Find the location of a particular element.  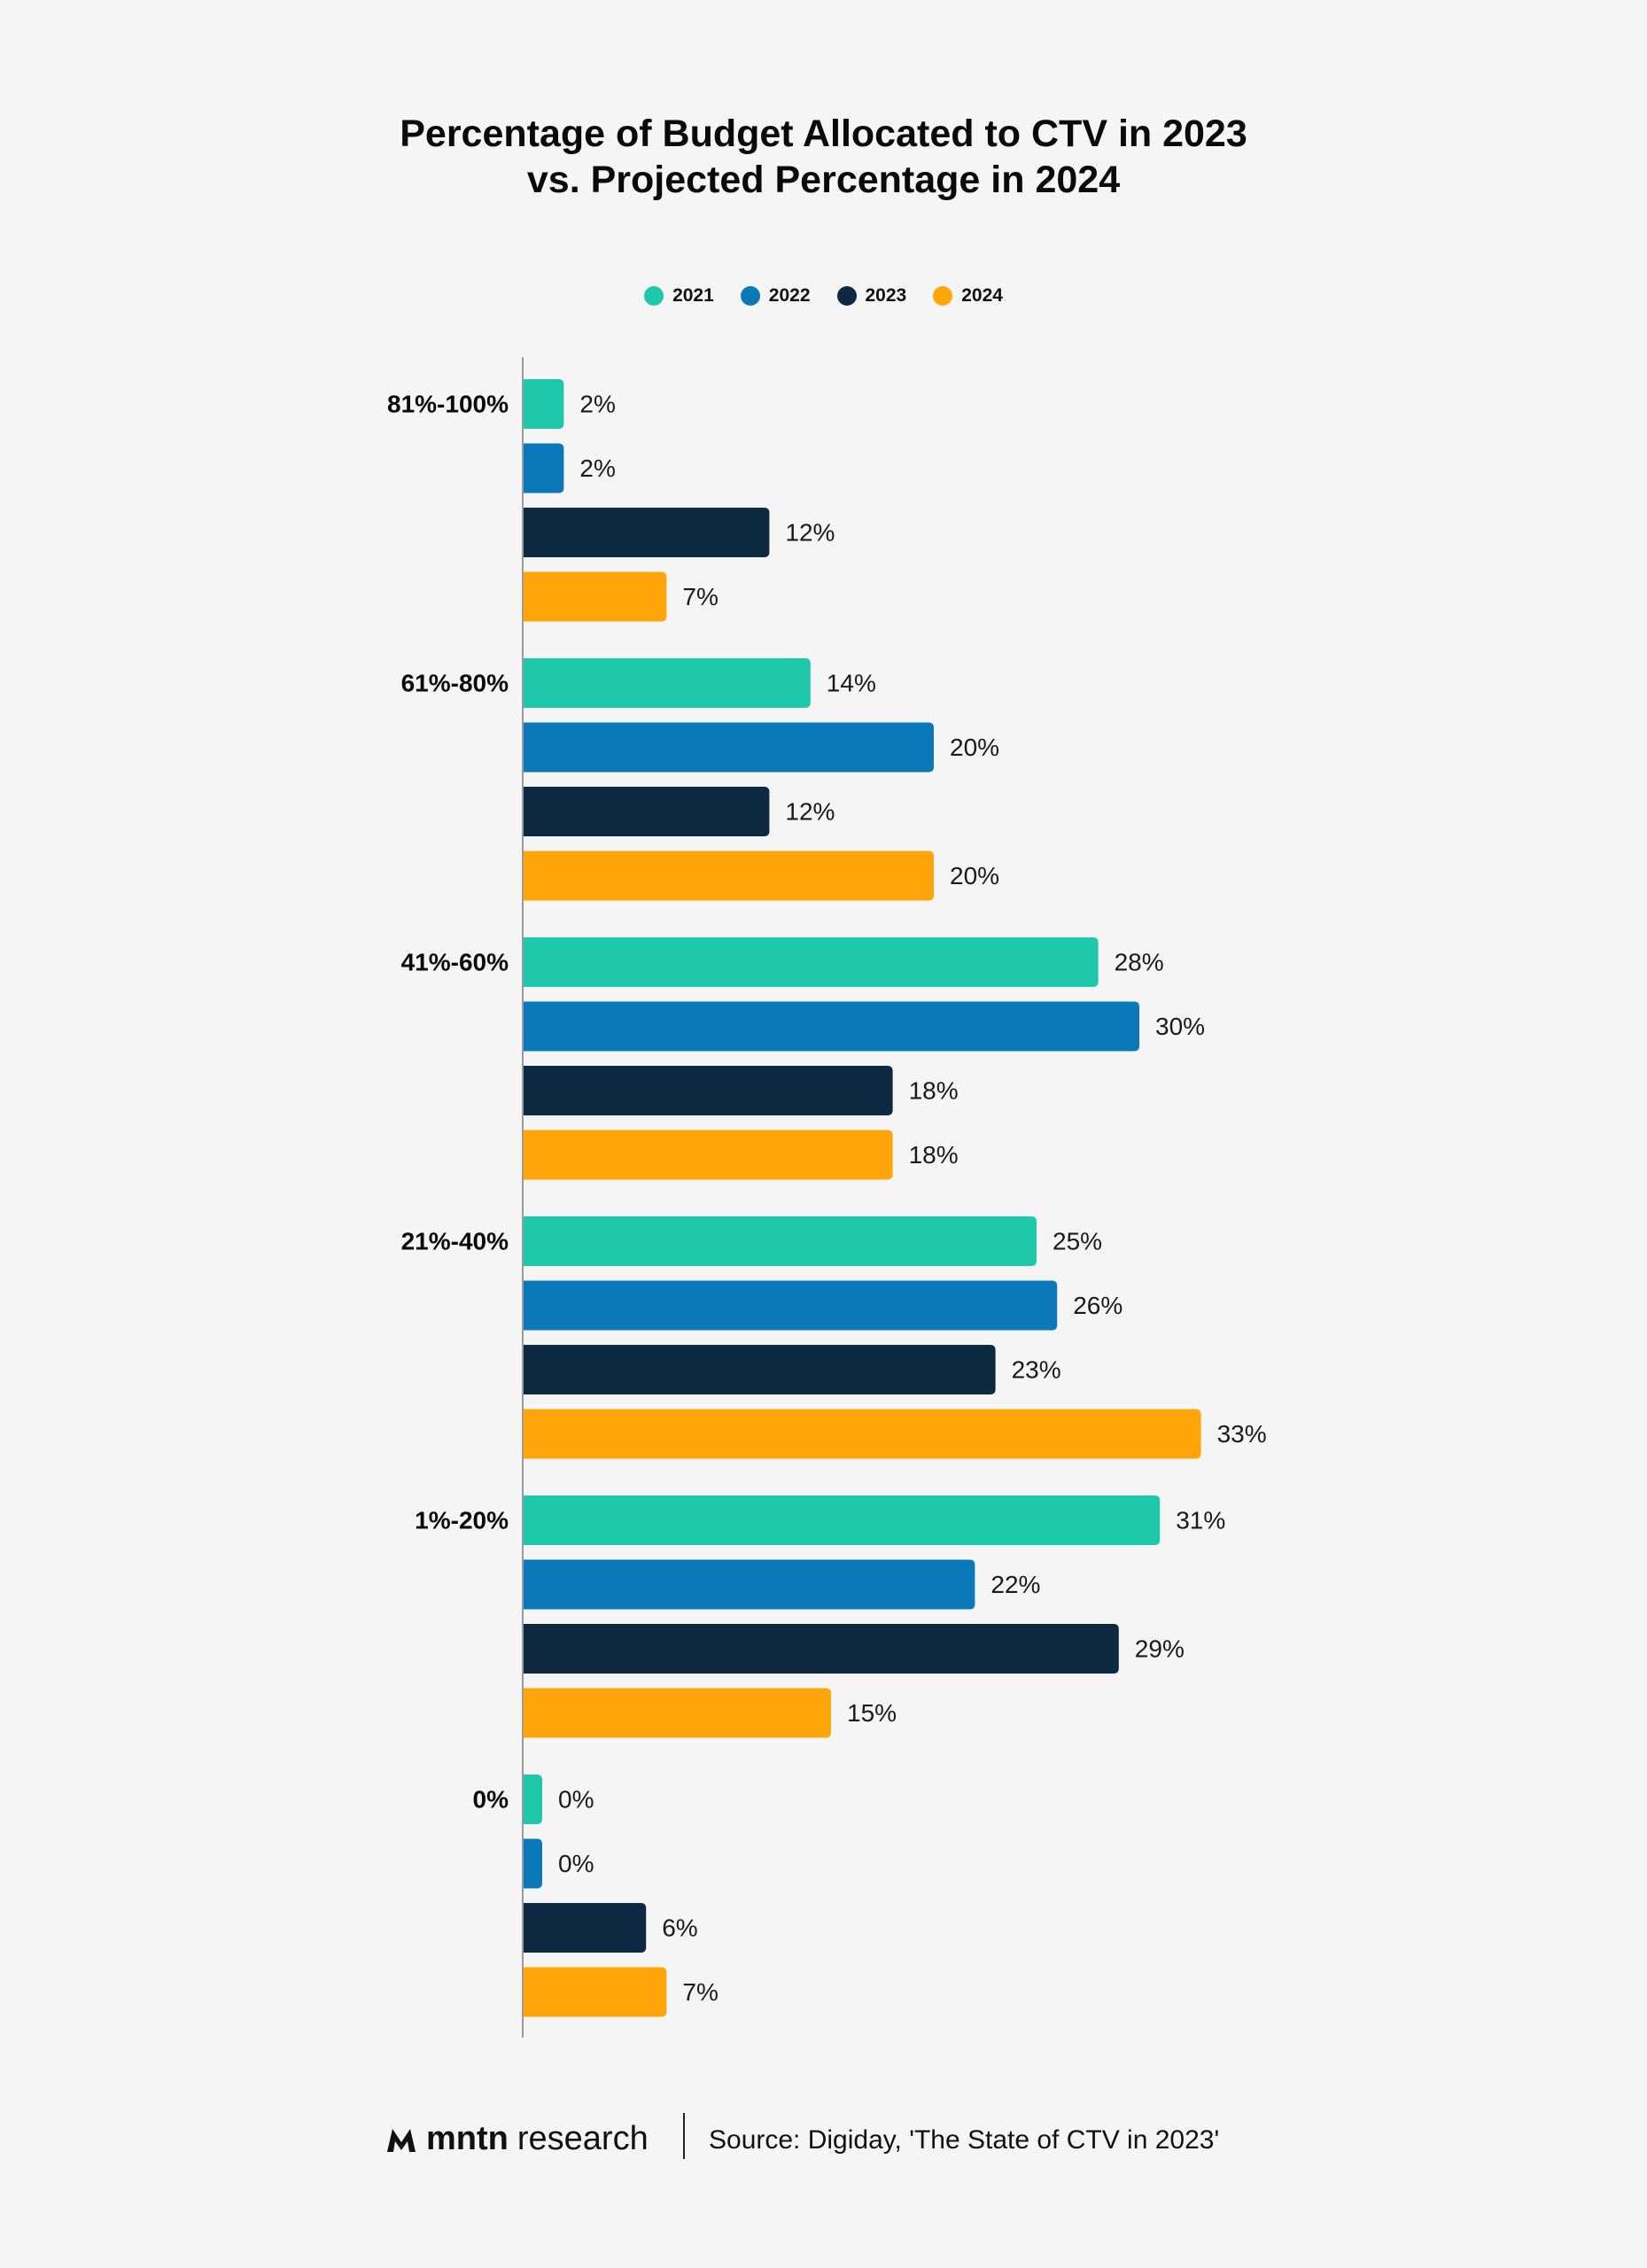

legend-swatch-2022 is located at coordinates (750, 296).